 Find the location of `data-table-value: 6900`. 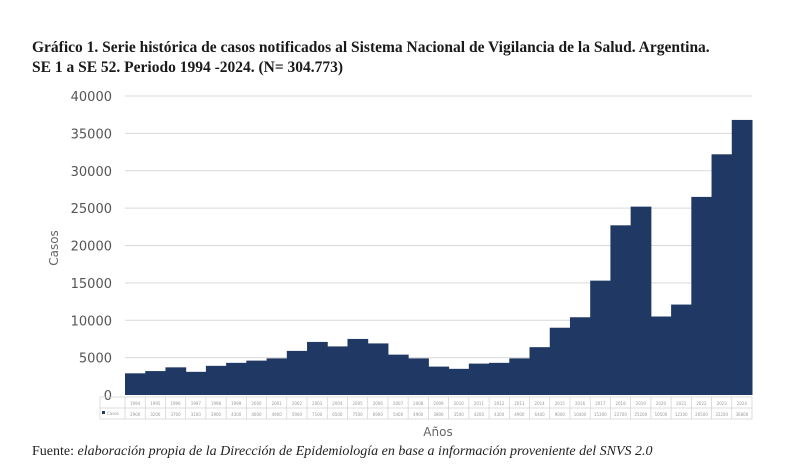

data-table-value: 6900 is located at coordinates (378, 414).